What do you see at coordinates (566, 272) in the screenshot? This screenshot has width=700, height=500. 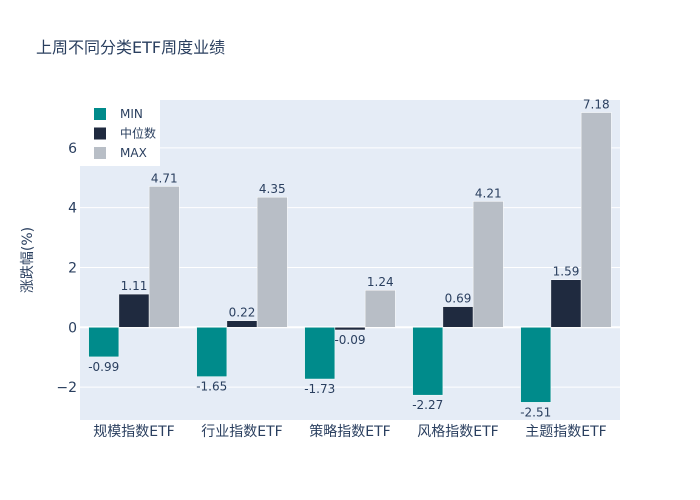 I see `data-label: 1.59` at bounding box center [566, 272].